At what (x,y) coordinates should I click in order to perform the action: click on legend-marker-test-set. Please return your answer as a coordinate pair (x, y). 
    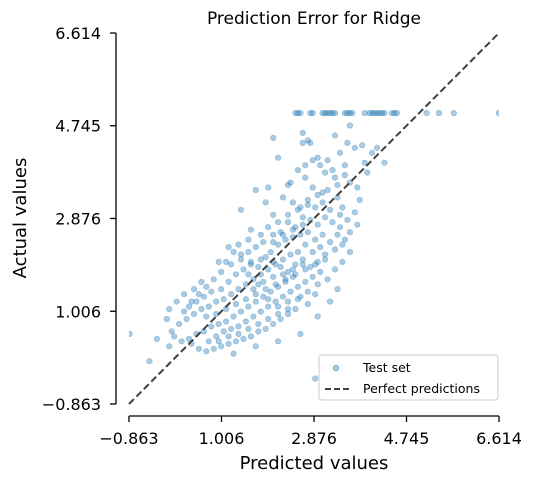
    Looking at the image, I should click on (336, 368).